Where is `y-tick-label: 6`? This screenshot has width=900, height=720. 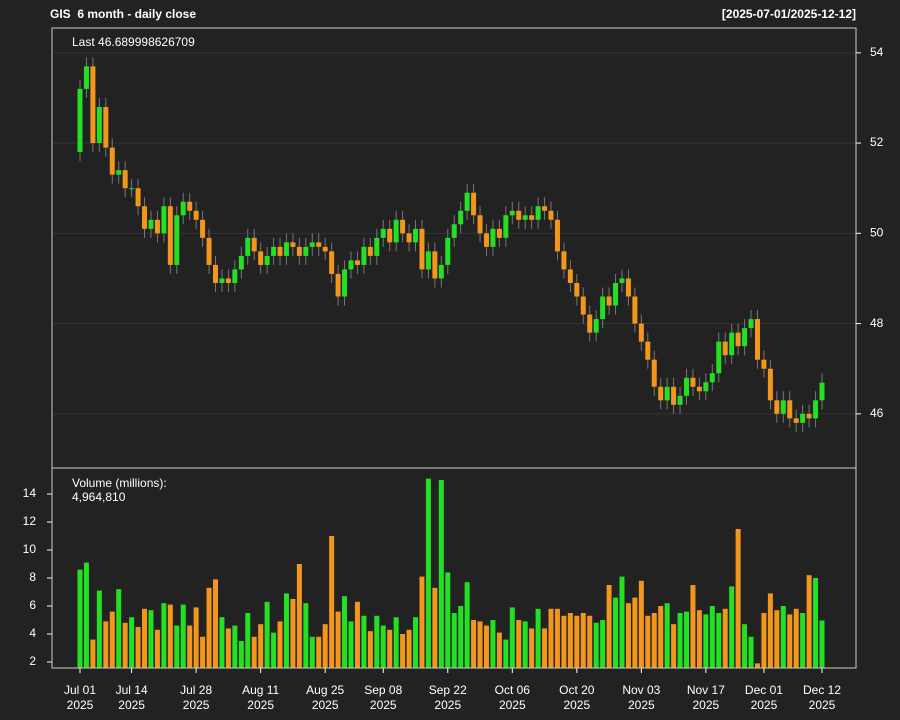
y-tick-label: 6 is located at coordinates (32, 605).